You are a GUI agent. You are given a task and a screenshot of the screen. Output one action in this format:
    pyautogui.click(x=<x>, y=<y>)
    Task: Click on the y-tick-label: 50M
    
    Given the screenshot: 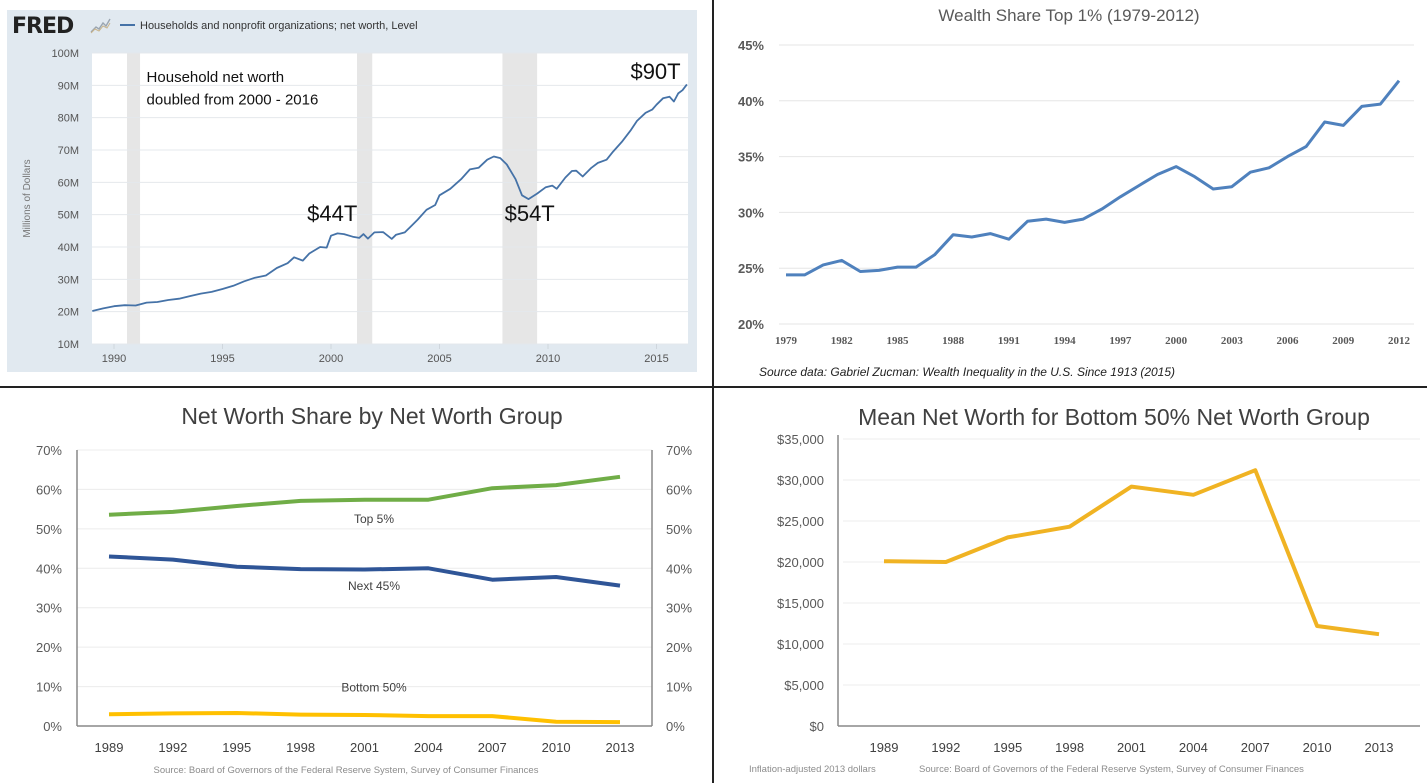 What is the action you would take?
    pyautogui.click(x=68, y=216)
    